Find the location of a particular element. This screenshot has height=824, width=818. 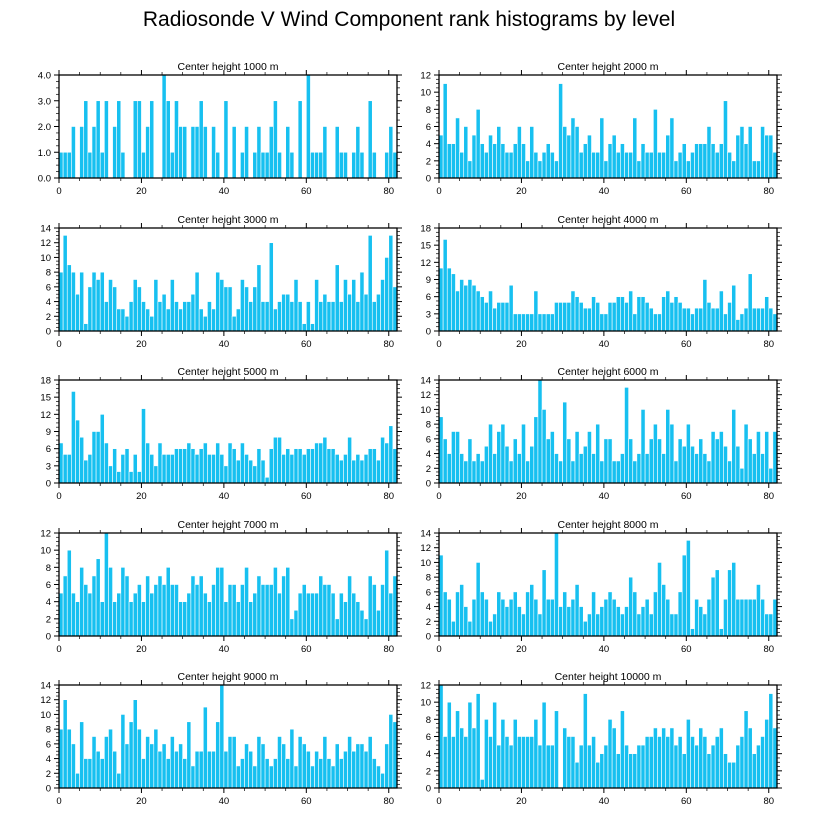

panel-title: Center height 10000 m is located at coordinates (608, 677).